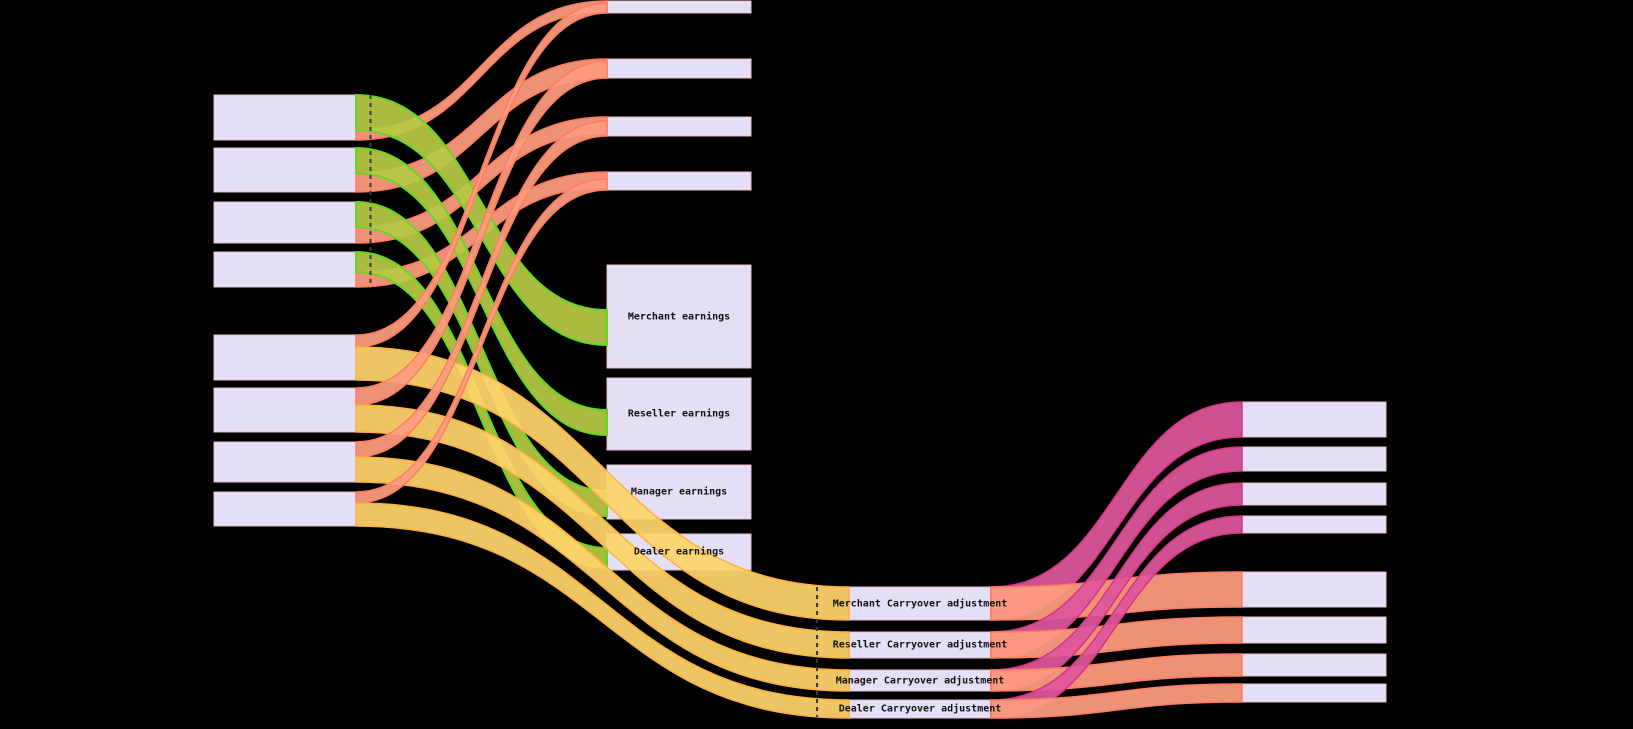  What do you see at coordinates (602, 610) in the screenshot?
I see `link-source-8-to-dealer-carryover-adjustment-yellow` at bounding box center [602, 610].